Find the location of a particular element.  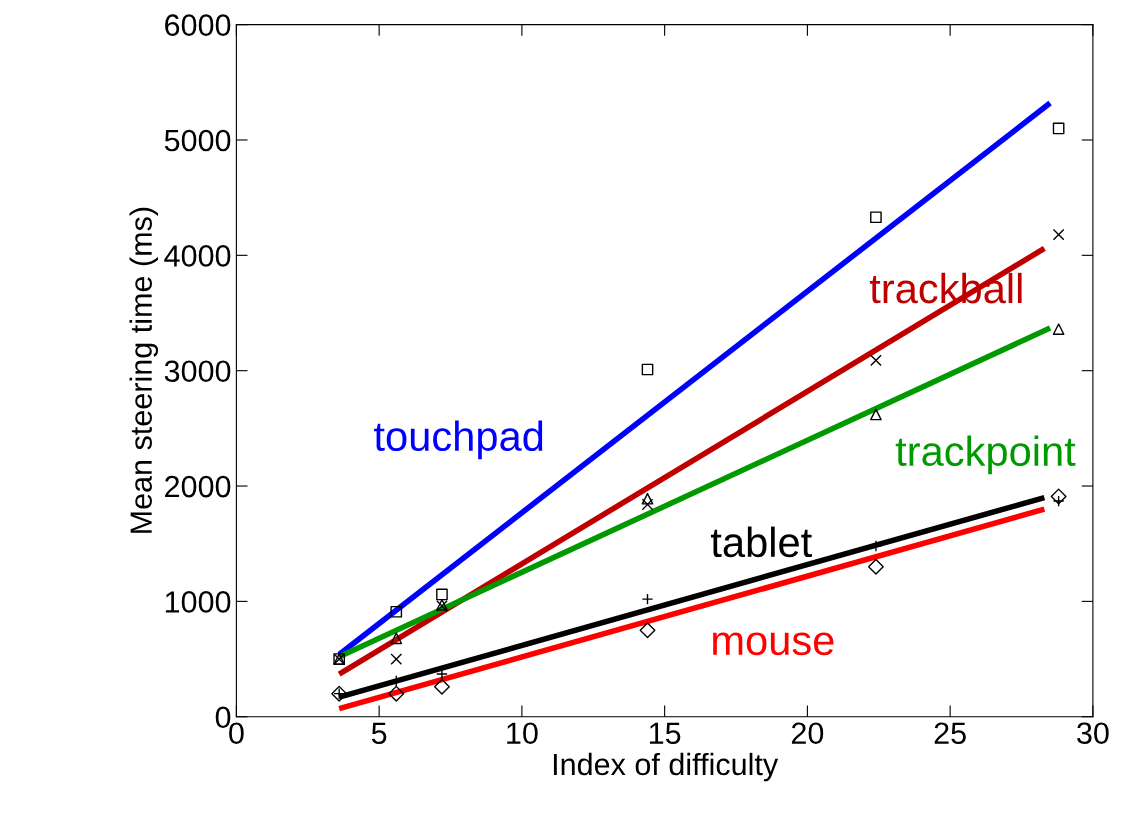

y-tick-label: 4000 is located at coordinates (197, 256).